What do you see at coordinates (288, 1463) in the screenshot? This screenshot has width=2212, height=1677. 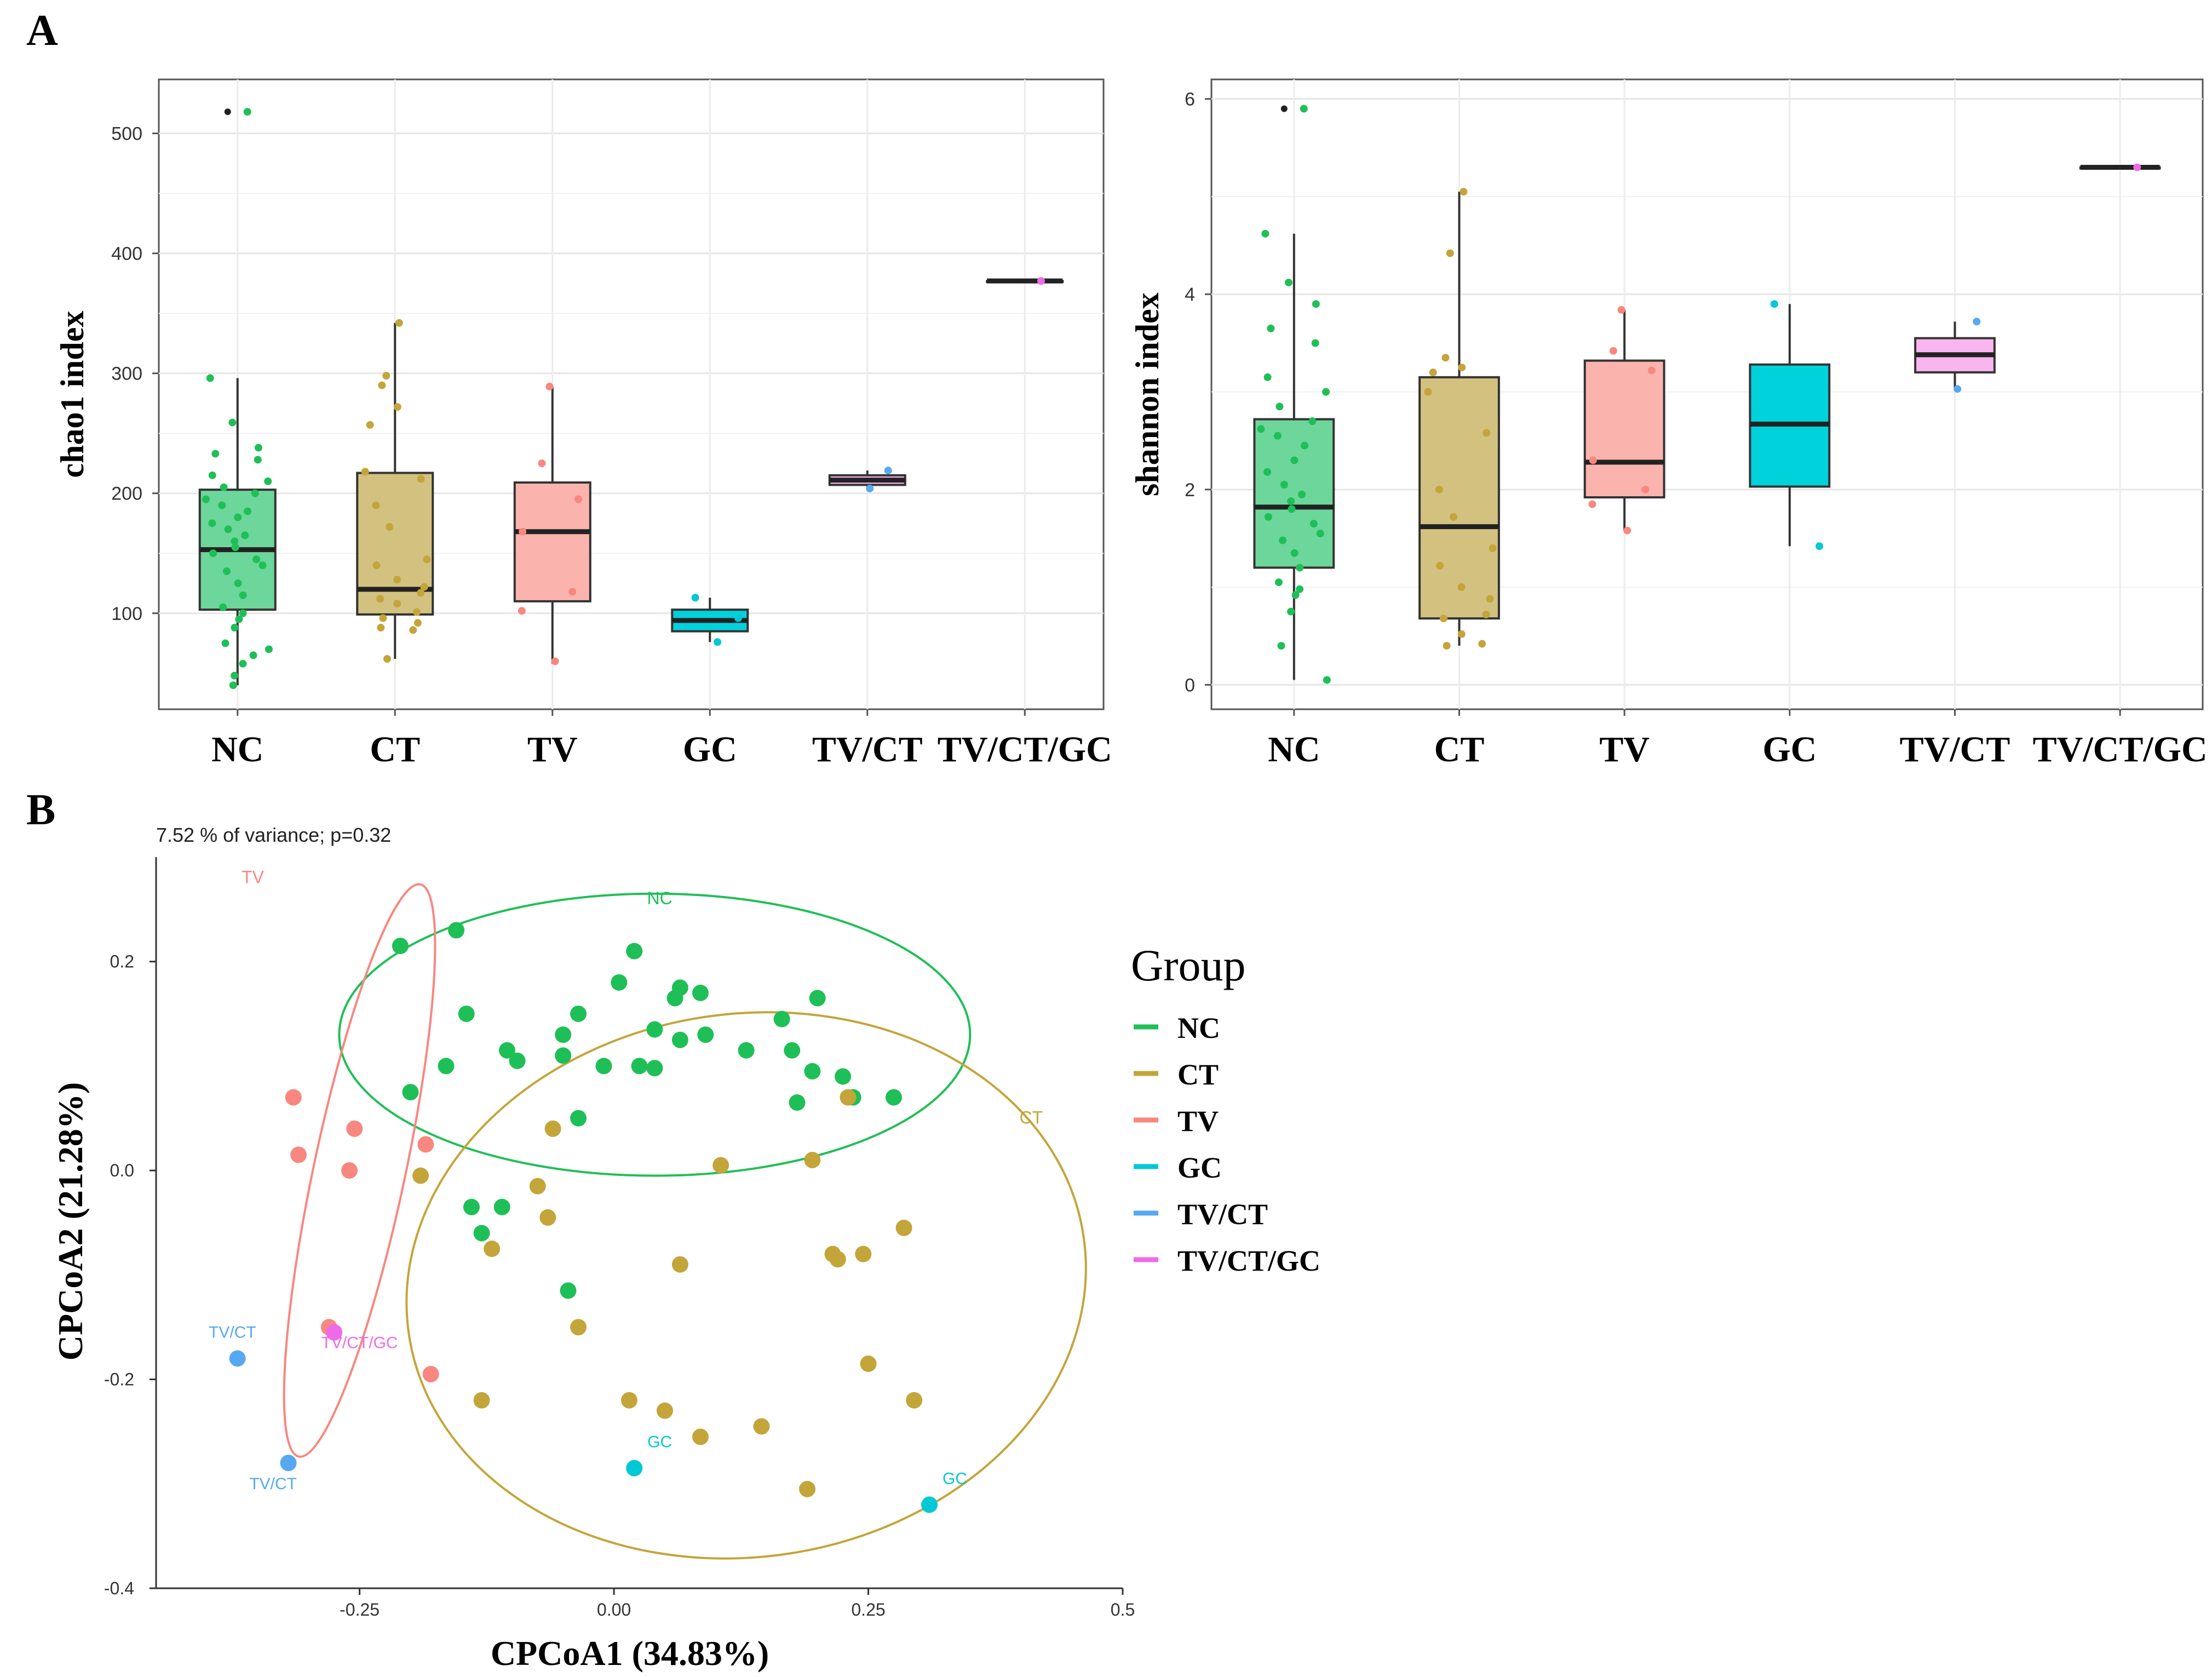 I see `pcoa-point-tv-ct` at bounding box center [288, 1463].